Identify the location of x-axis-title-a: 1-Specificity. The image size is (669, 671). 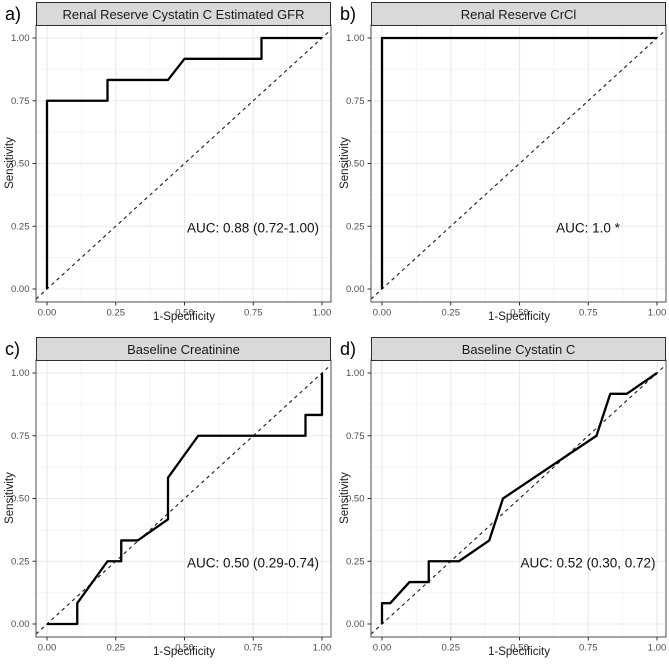
(184, 317).